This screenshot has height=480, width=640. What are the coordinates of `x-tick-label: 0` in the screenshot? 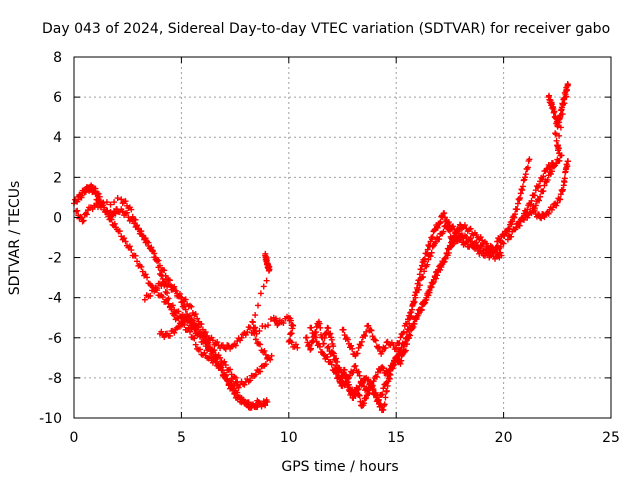 It's located at (74, 438).